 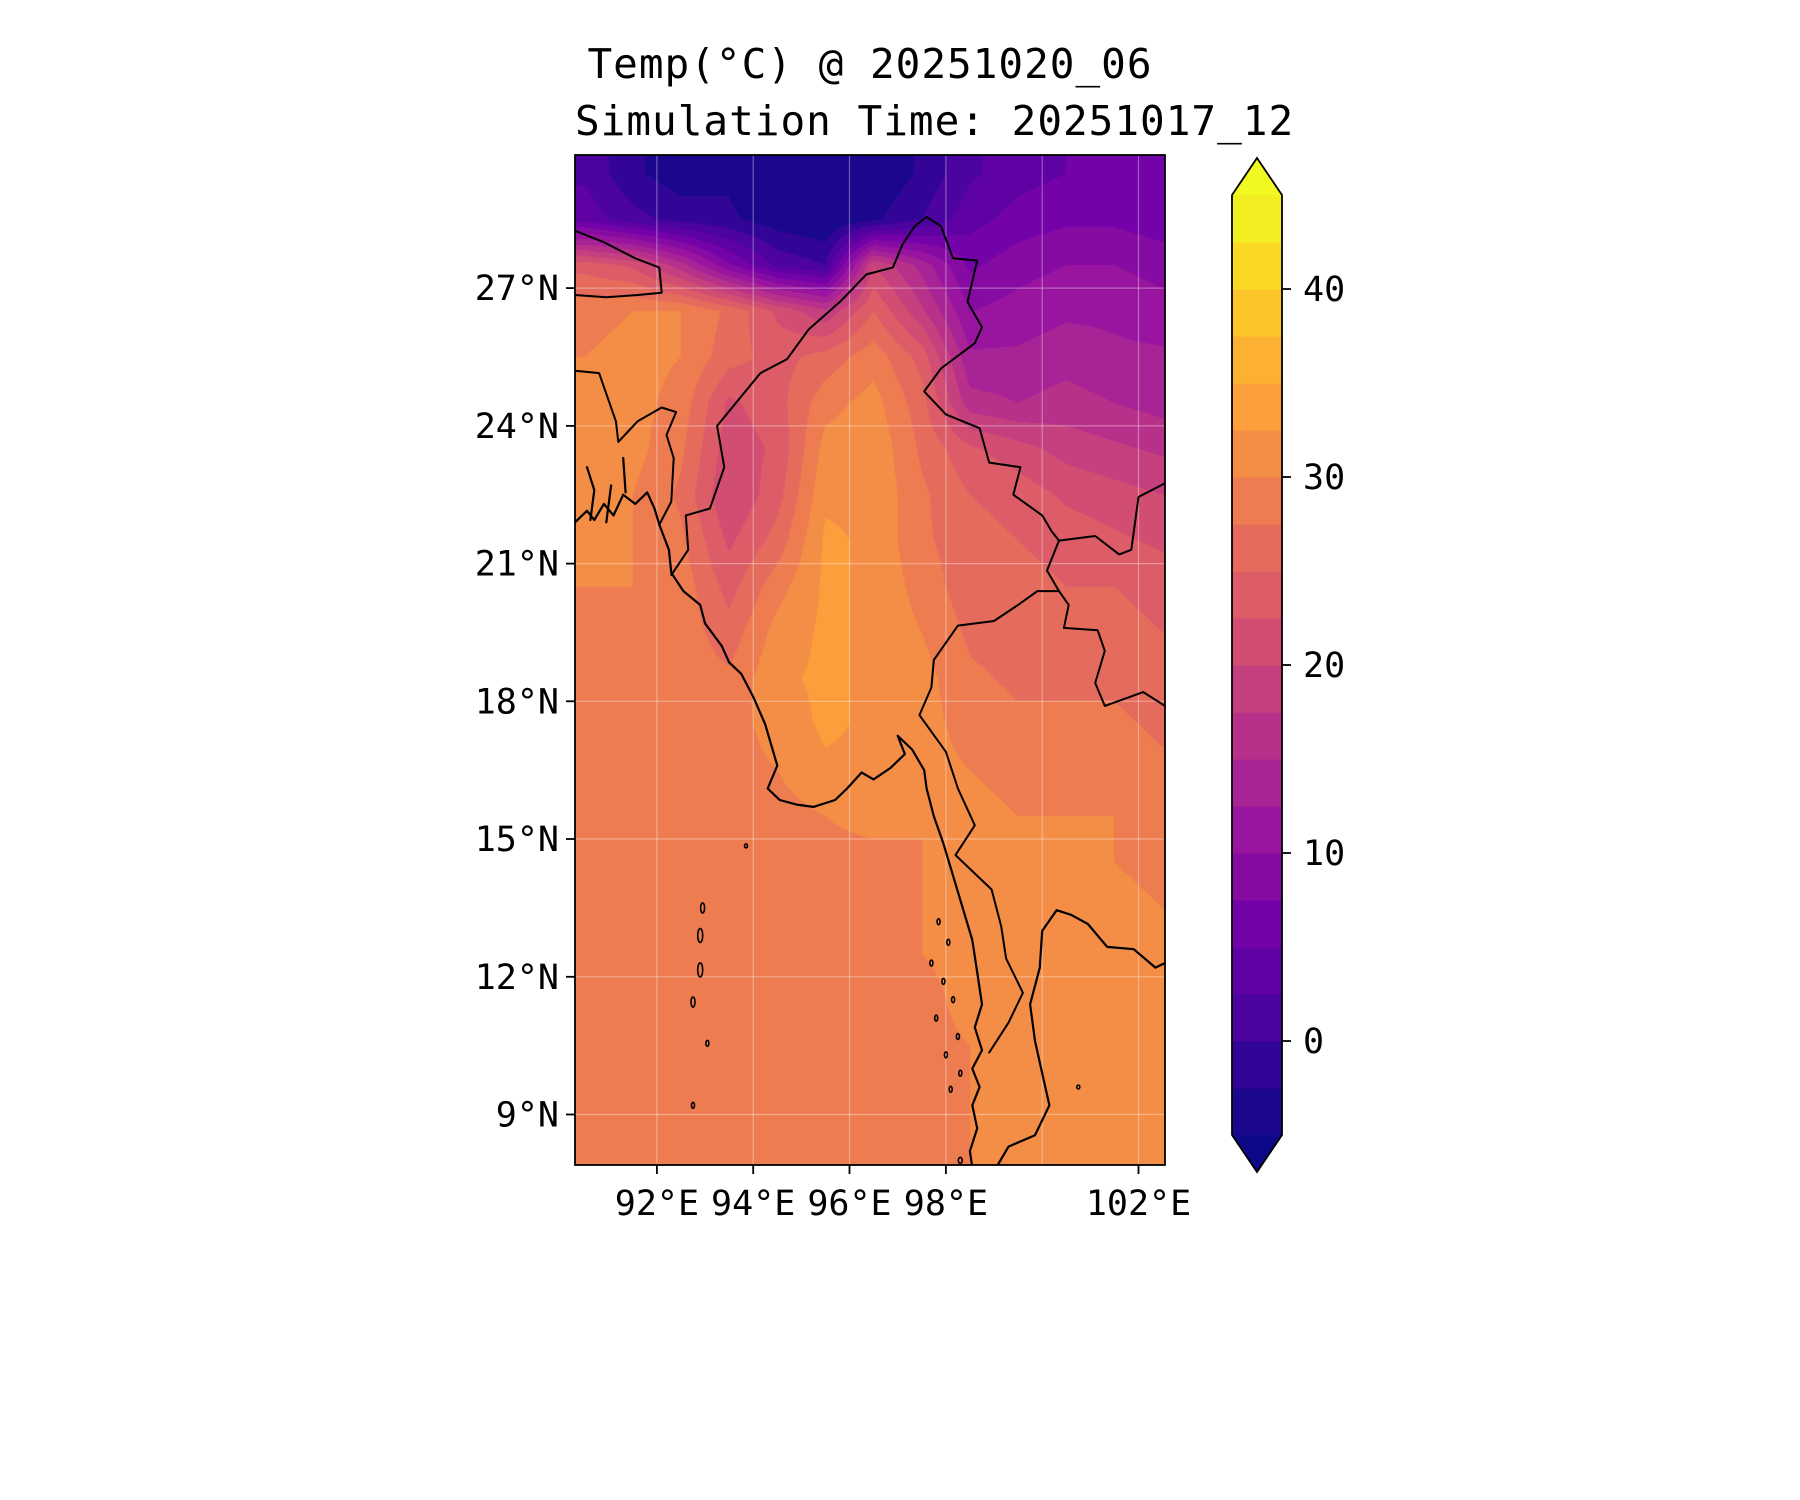 I want to click on y-tick-label: 24°N, so click(x=517, y=427).